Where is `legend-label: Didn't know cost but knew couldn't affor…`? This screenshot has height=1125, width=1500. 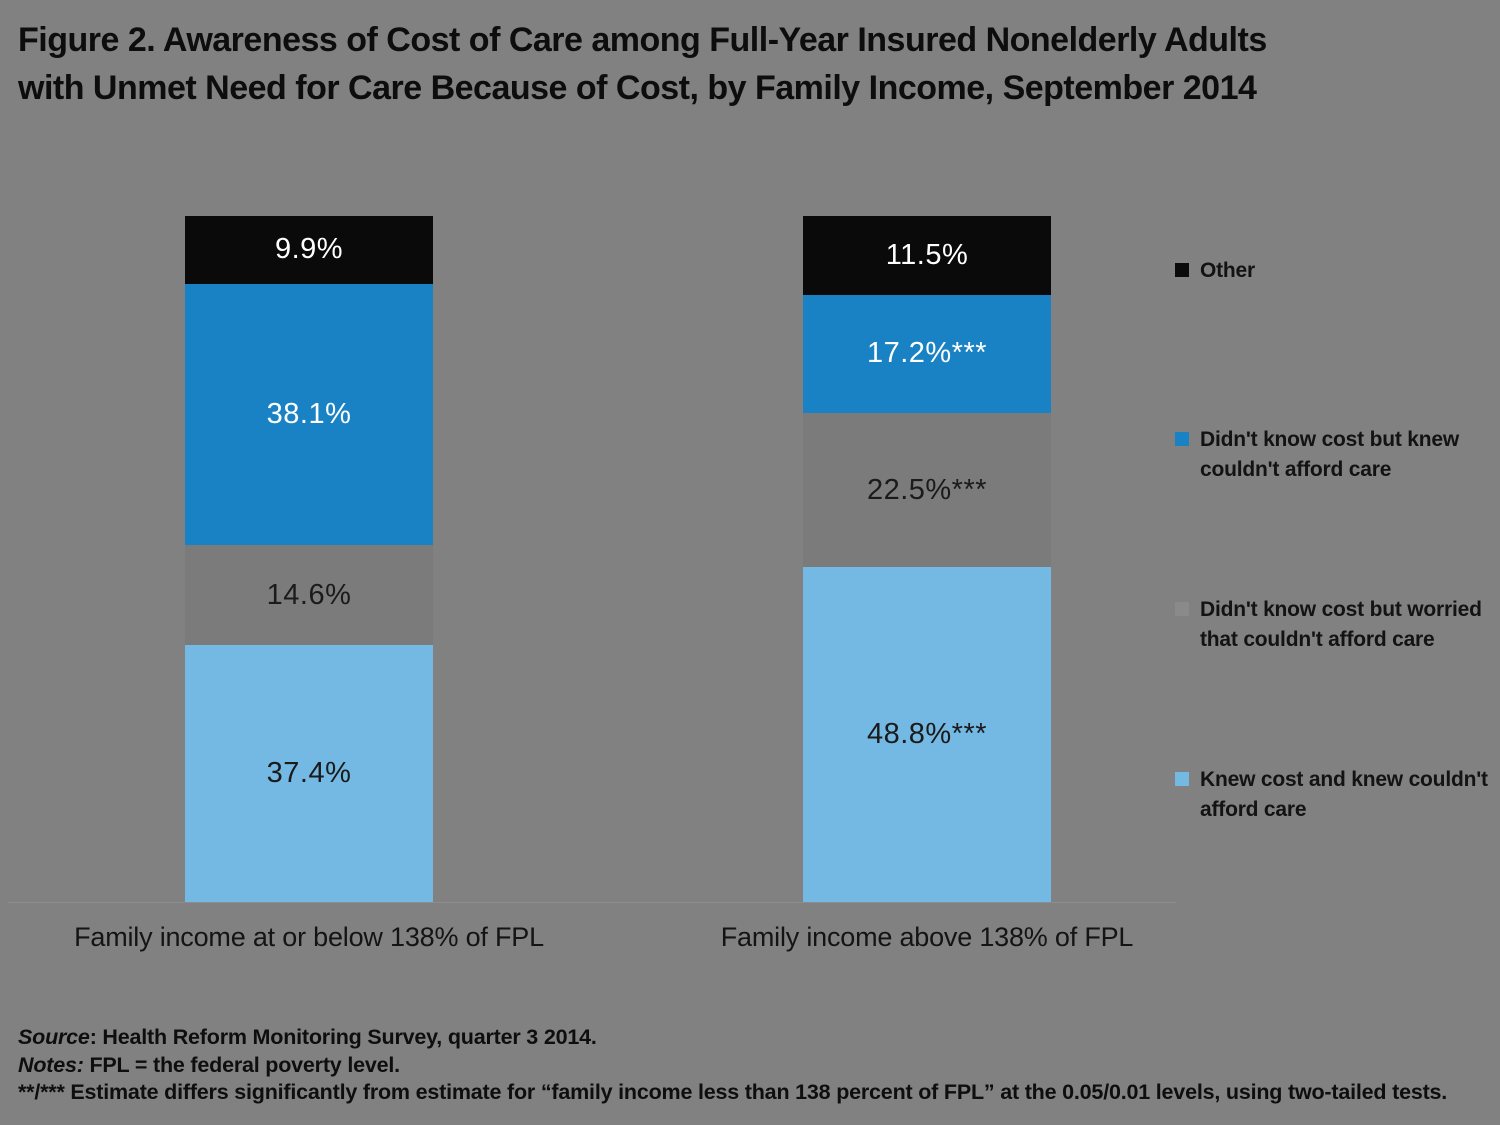
legend-label: Didn't know cost but knew couldn't affor… is located at coordinates (1329, 454).